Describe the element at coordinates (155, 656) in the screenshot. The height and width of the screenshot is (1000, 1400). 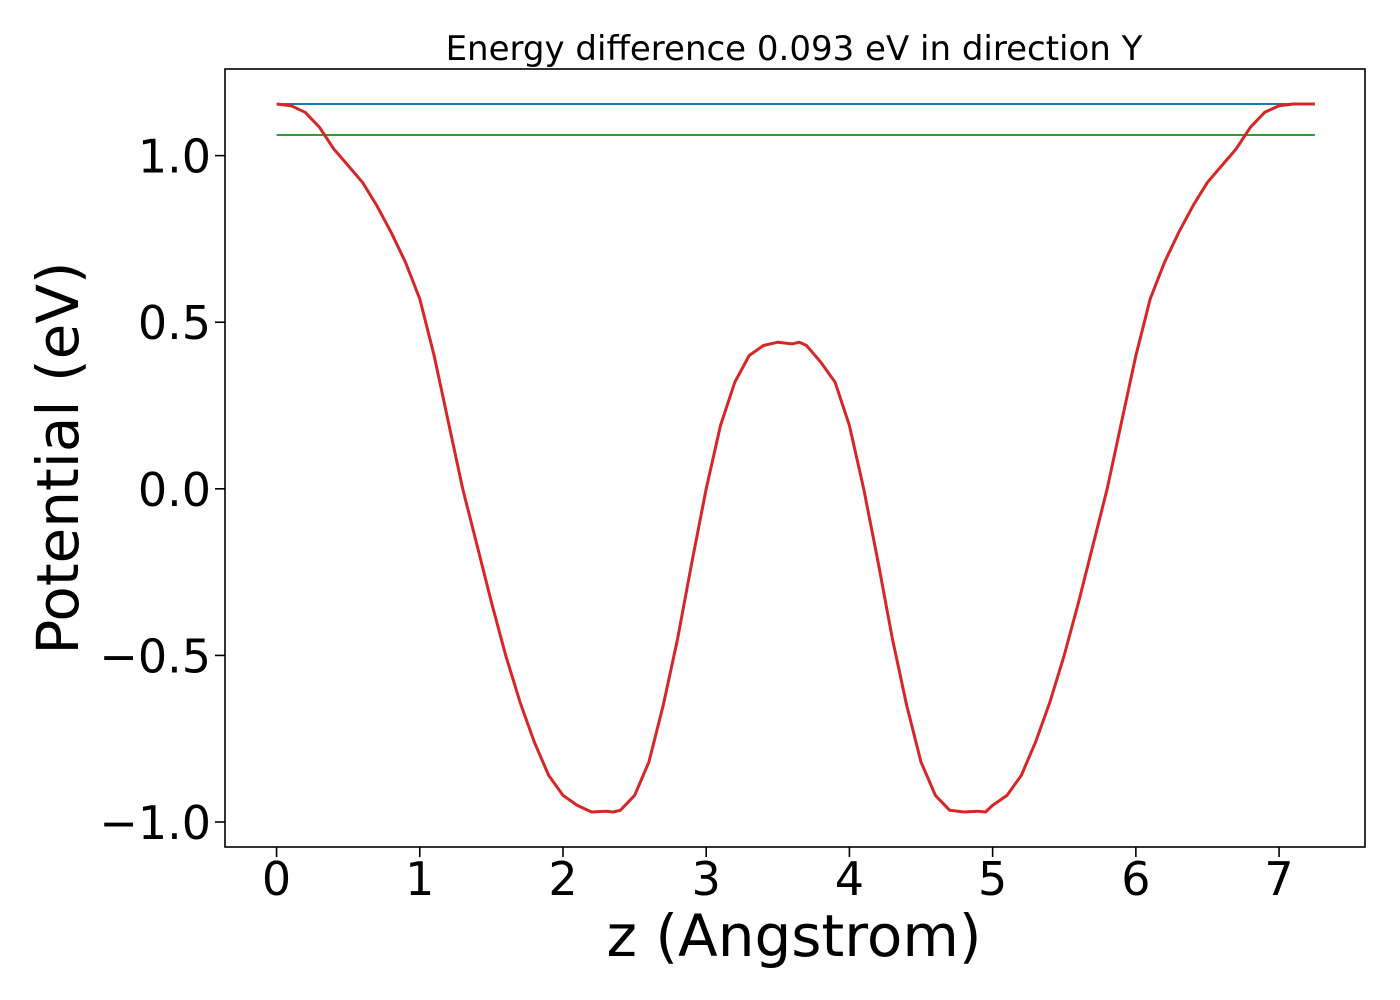
I see `y-tick-label: −0.5` at that location.